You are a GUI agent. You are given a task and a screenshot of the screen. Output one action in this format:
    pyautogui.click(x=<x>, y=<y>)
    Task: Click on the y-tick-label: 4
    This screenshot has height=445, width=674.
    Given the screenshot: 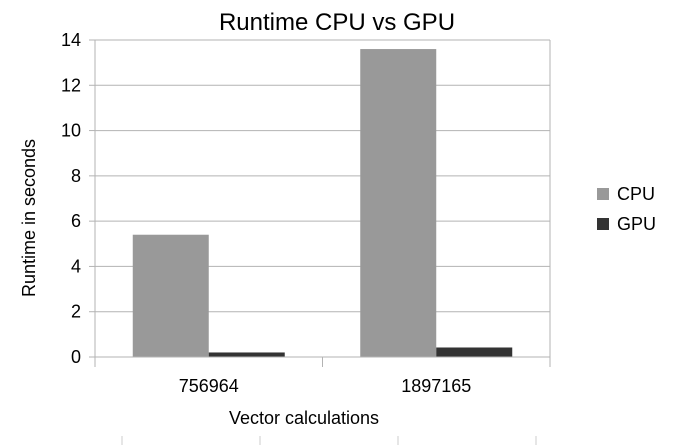 What is the action you would take?
    pyautogui.click(x=76, y=266)
    